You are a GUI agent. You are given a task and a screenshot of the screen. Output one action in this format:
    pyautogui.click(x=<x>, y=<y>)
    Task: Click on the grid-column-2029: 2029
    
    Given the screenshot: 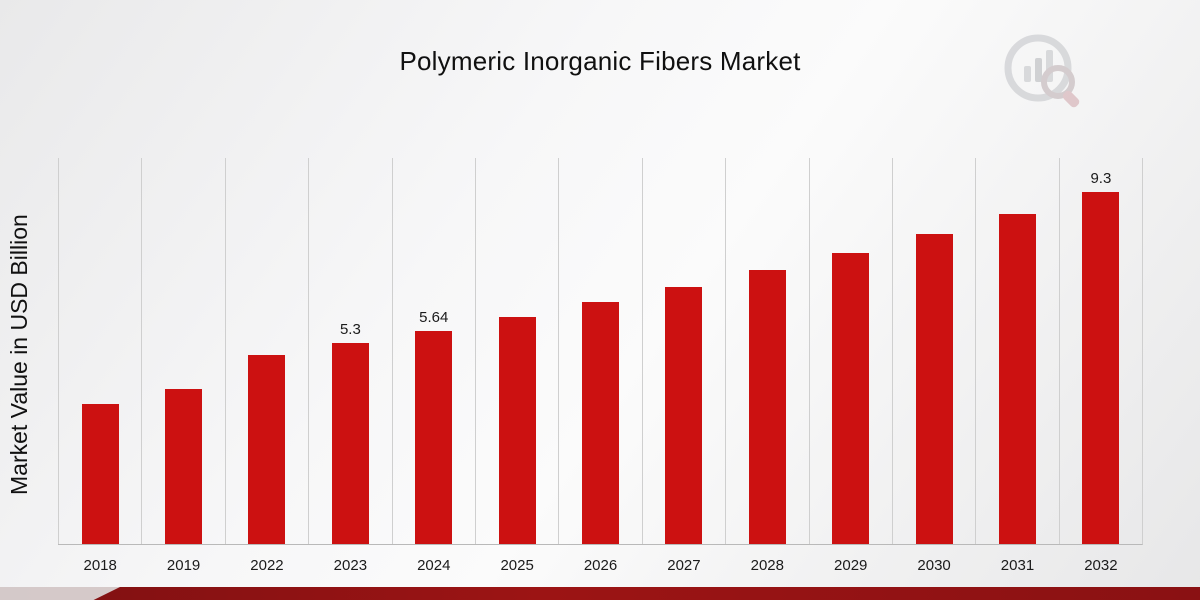 What is the action you would take?
    pyautogui.click(x=850, y=366)
    